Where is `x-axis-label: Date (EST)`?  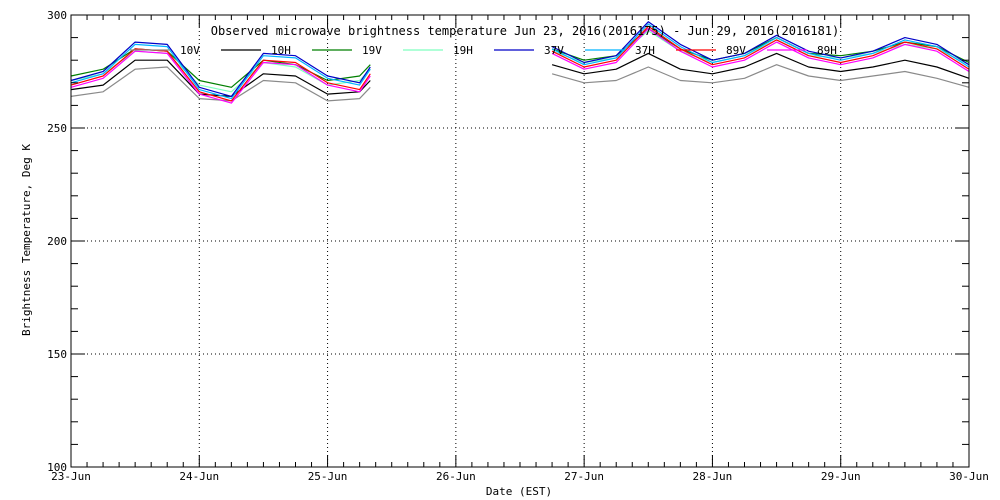
x-axis-label: Date (EST) is located at coordinates (519, 491).